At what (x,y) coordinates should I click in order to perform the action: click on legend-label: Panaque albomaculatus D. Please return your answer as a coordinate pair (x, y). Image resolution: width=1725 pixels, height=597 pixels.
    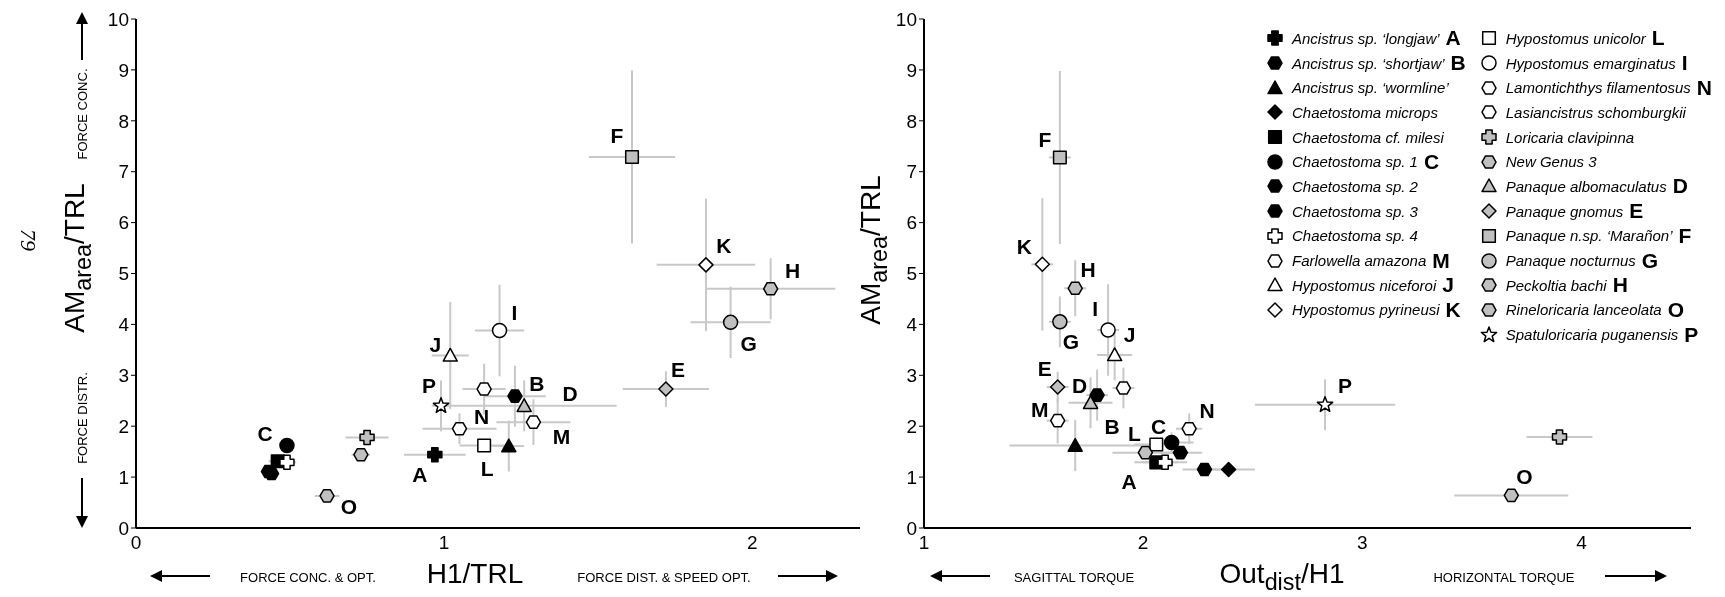
    Looking at the image, I should click on (1596, 186).